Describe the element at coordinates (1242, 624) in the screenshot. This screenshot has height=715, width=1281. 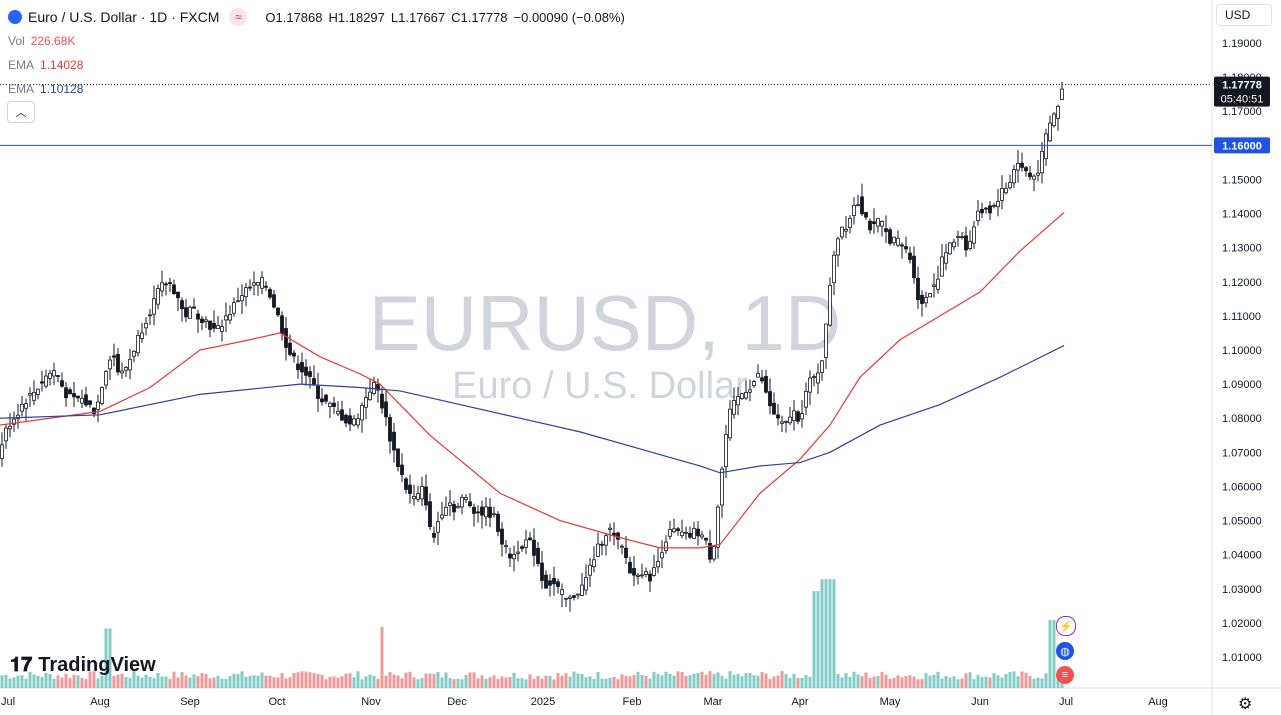
I see `y-tick-label: 1.02000` at that location.